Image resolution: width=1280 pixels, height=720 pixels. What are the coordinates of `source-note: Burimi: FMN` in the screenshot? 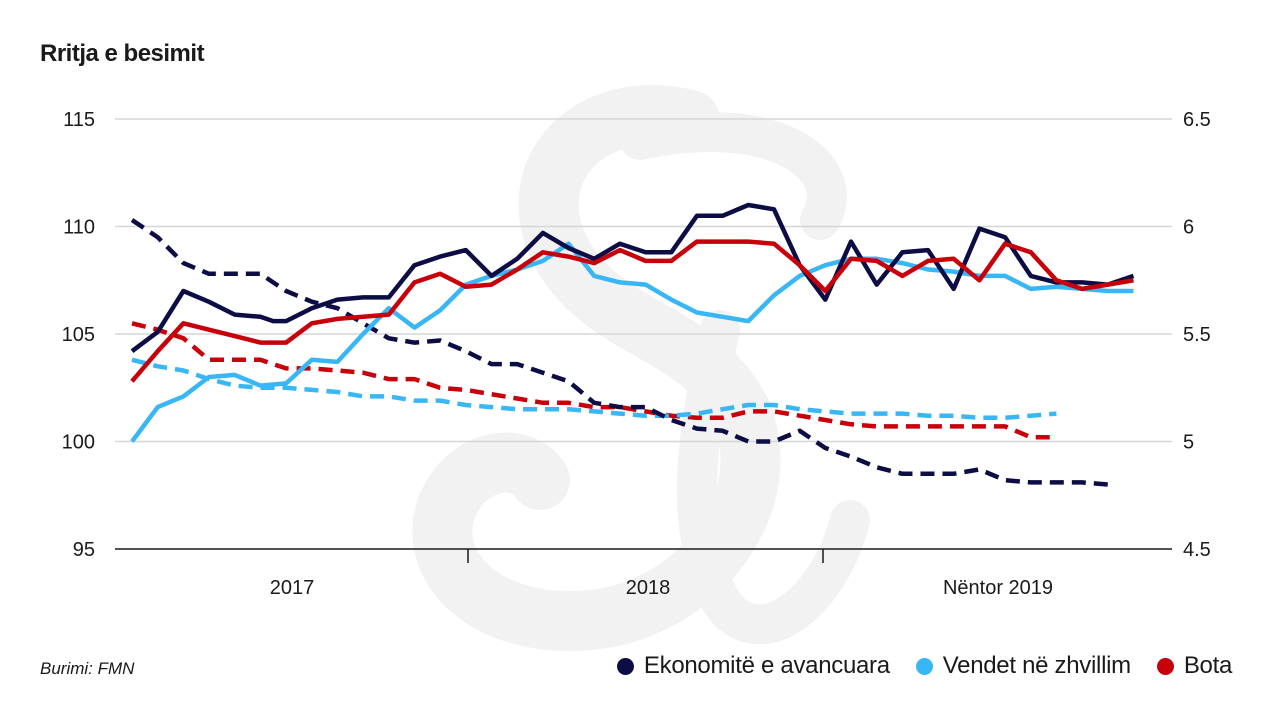 It's located at (87, 668).